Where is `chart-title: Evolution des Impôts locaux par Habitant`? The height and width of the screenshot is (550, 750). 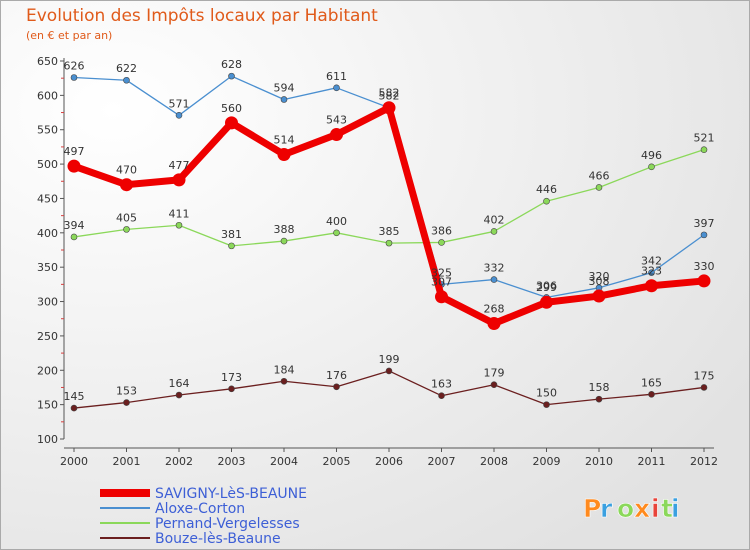
chart-title: Evolution des Impôts locaux par Habitant is located at coordinates (202, 16).